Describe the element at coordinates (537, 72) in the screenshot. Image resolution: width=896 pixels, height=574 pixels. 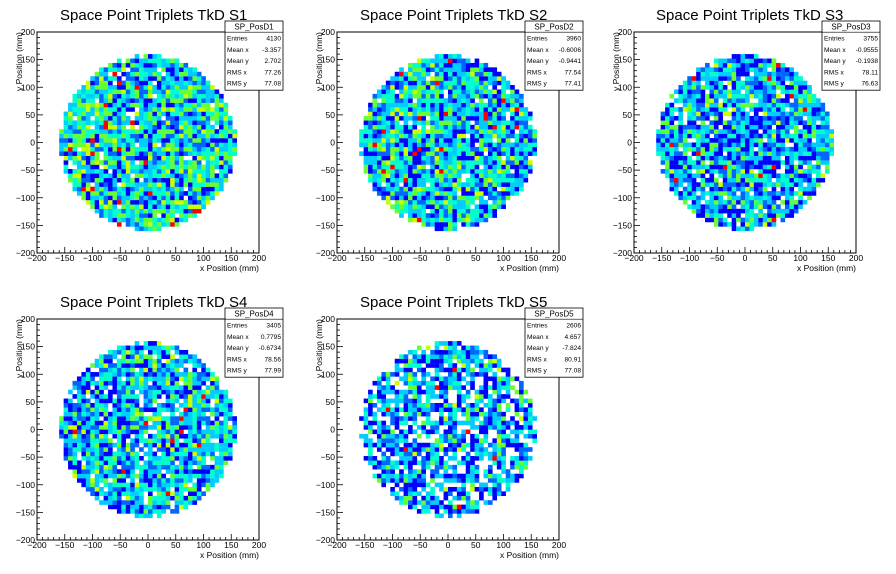
I see `stats-row-label: RMS x` at that location.